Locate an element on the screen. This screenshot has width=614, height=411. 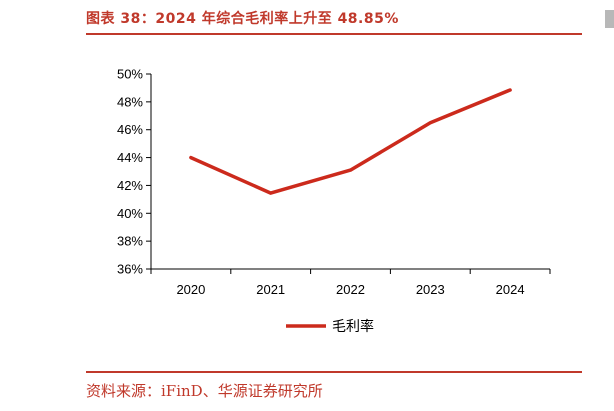
series-line-gross-margin is located at coordinates (350, 141).